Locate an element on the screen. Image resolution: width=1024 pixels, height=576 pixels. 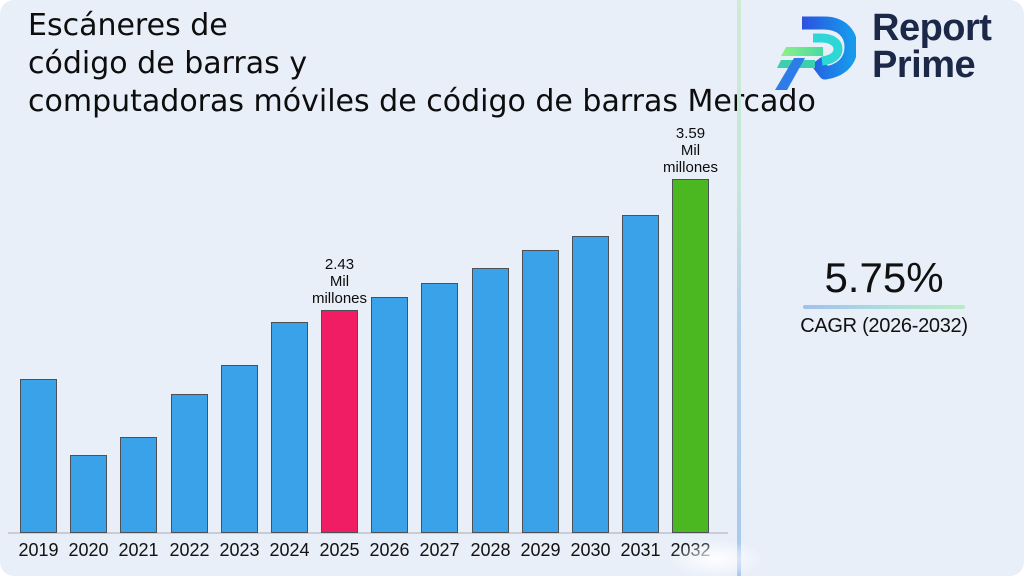
bar-2020 is located at coordinates (88, 494).